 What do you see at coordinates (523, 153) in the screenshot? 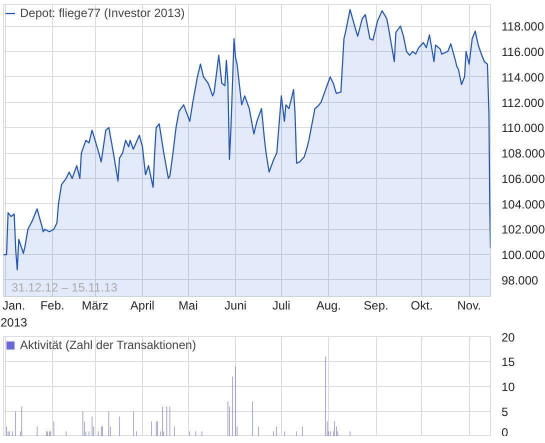
I see `y-tick-label: 108.000` at bounding box center [523, 153].